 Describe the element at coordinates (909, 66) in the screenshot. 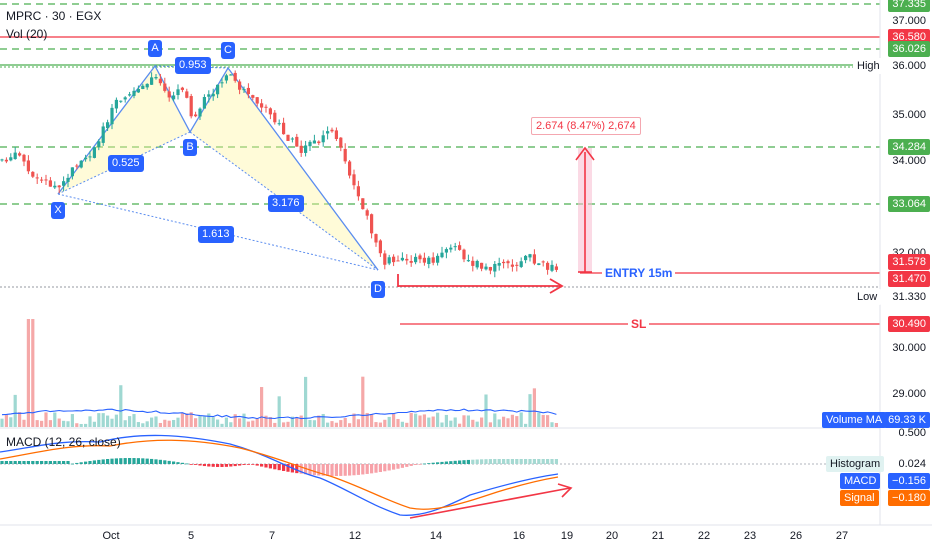

I see `high-value: 36.000` at that location.